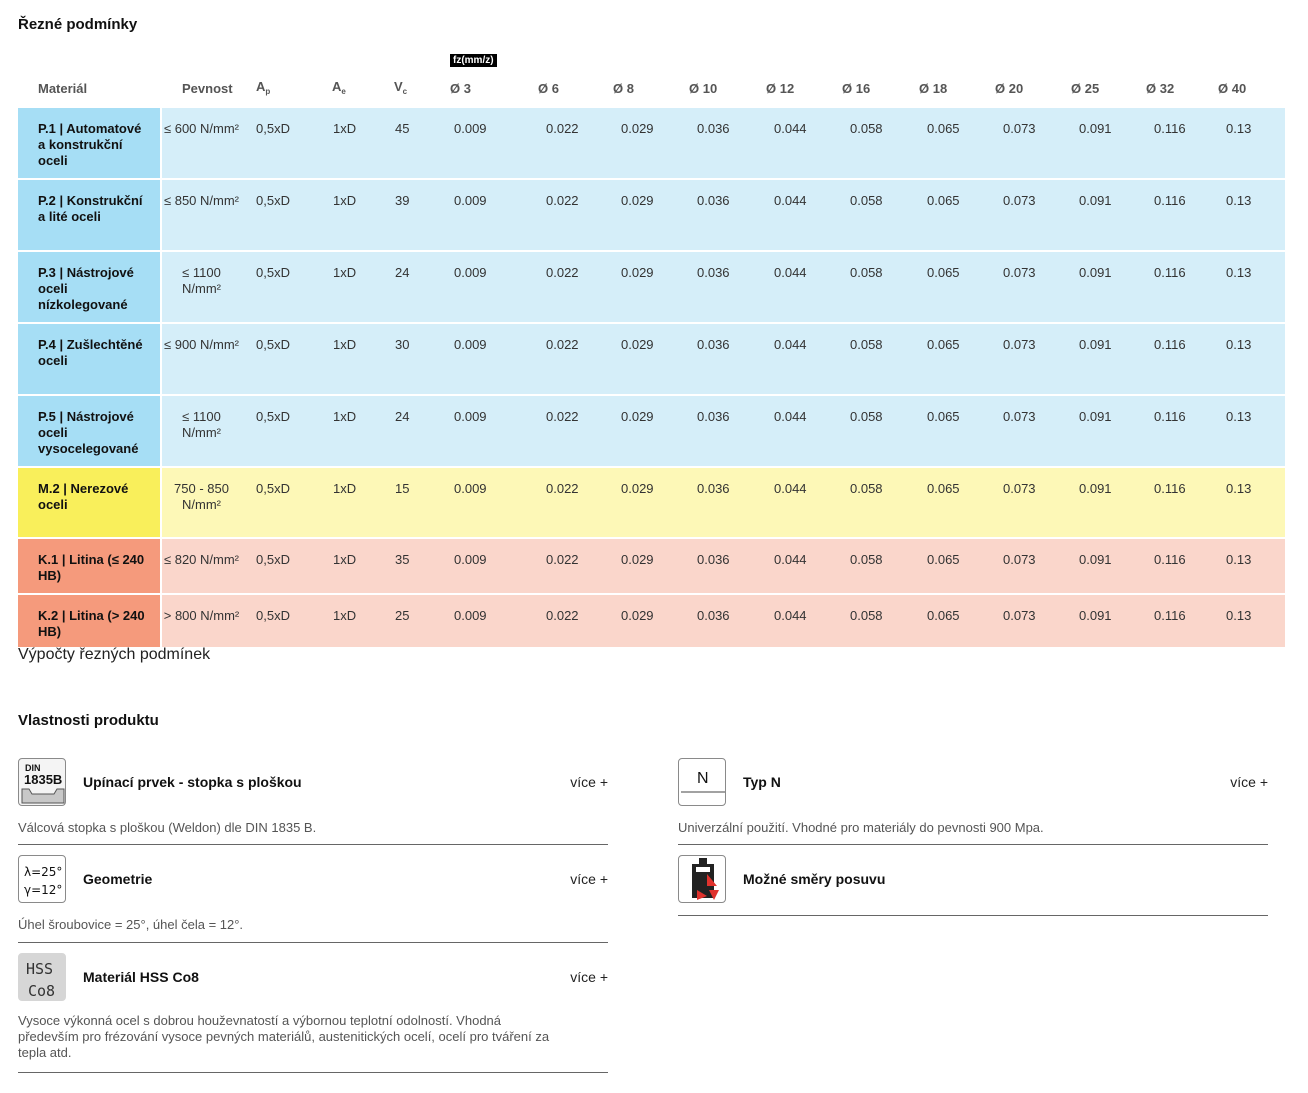 The width and height of the screenshot is (1308, 1093). Describe the element at coordinates (90, 360) in the screenshot. I see `material-cell: P.4 | Zušlechtěné oceli` at that location.